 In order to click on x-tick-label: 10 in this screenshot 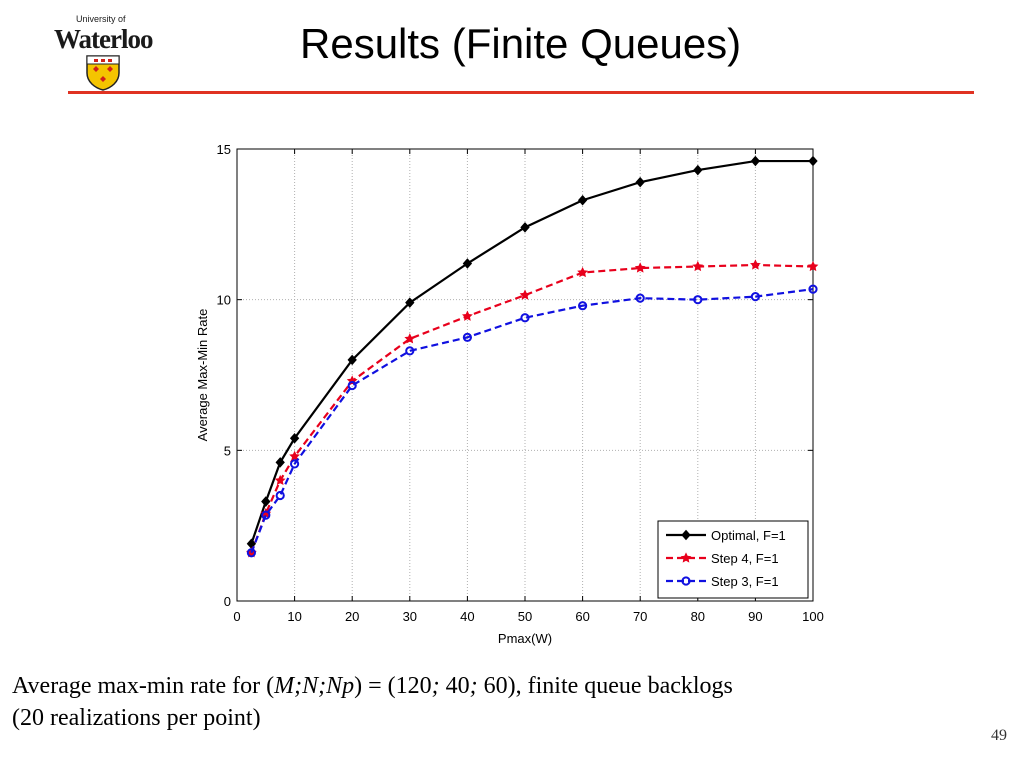, I will do `click(294, 616)`.